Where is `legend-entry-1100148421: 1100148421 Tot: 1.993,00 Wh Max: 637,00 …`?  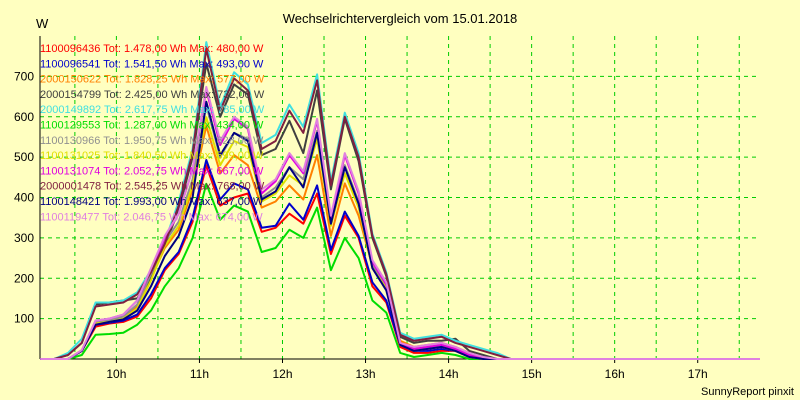
legend-entry-1100148421: 1100148421 Tot: 1.993,00 Wh Max: 637,00 … is located at coordinates (152, 202).